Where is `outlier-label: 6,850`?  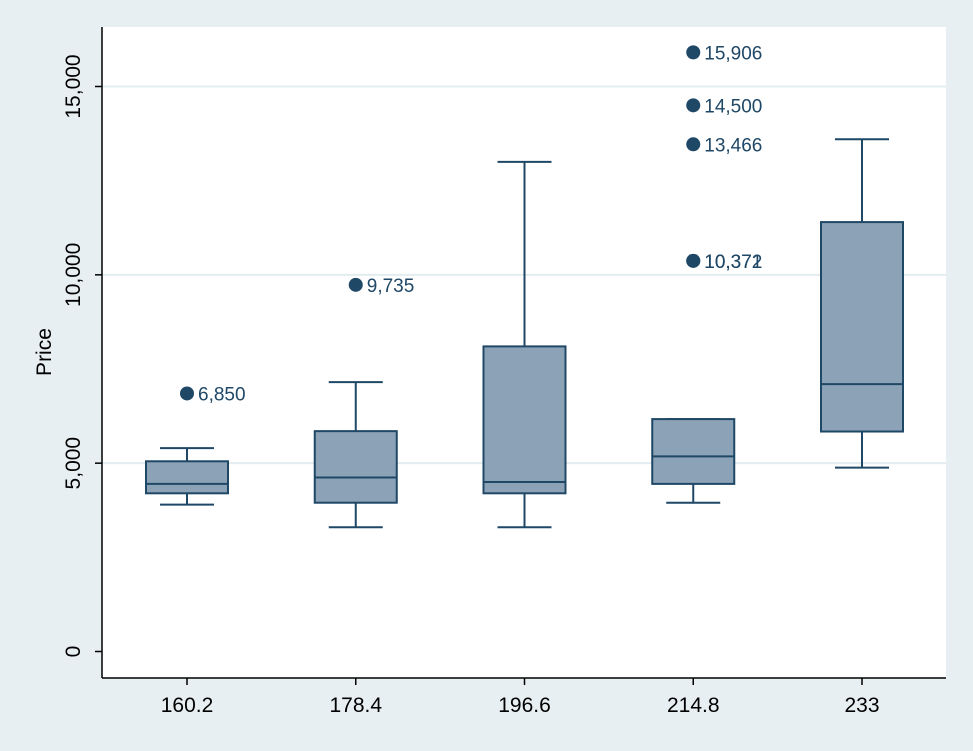
outlier-label: 6,850 is located at coordinates (222, 394).